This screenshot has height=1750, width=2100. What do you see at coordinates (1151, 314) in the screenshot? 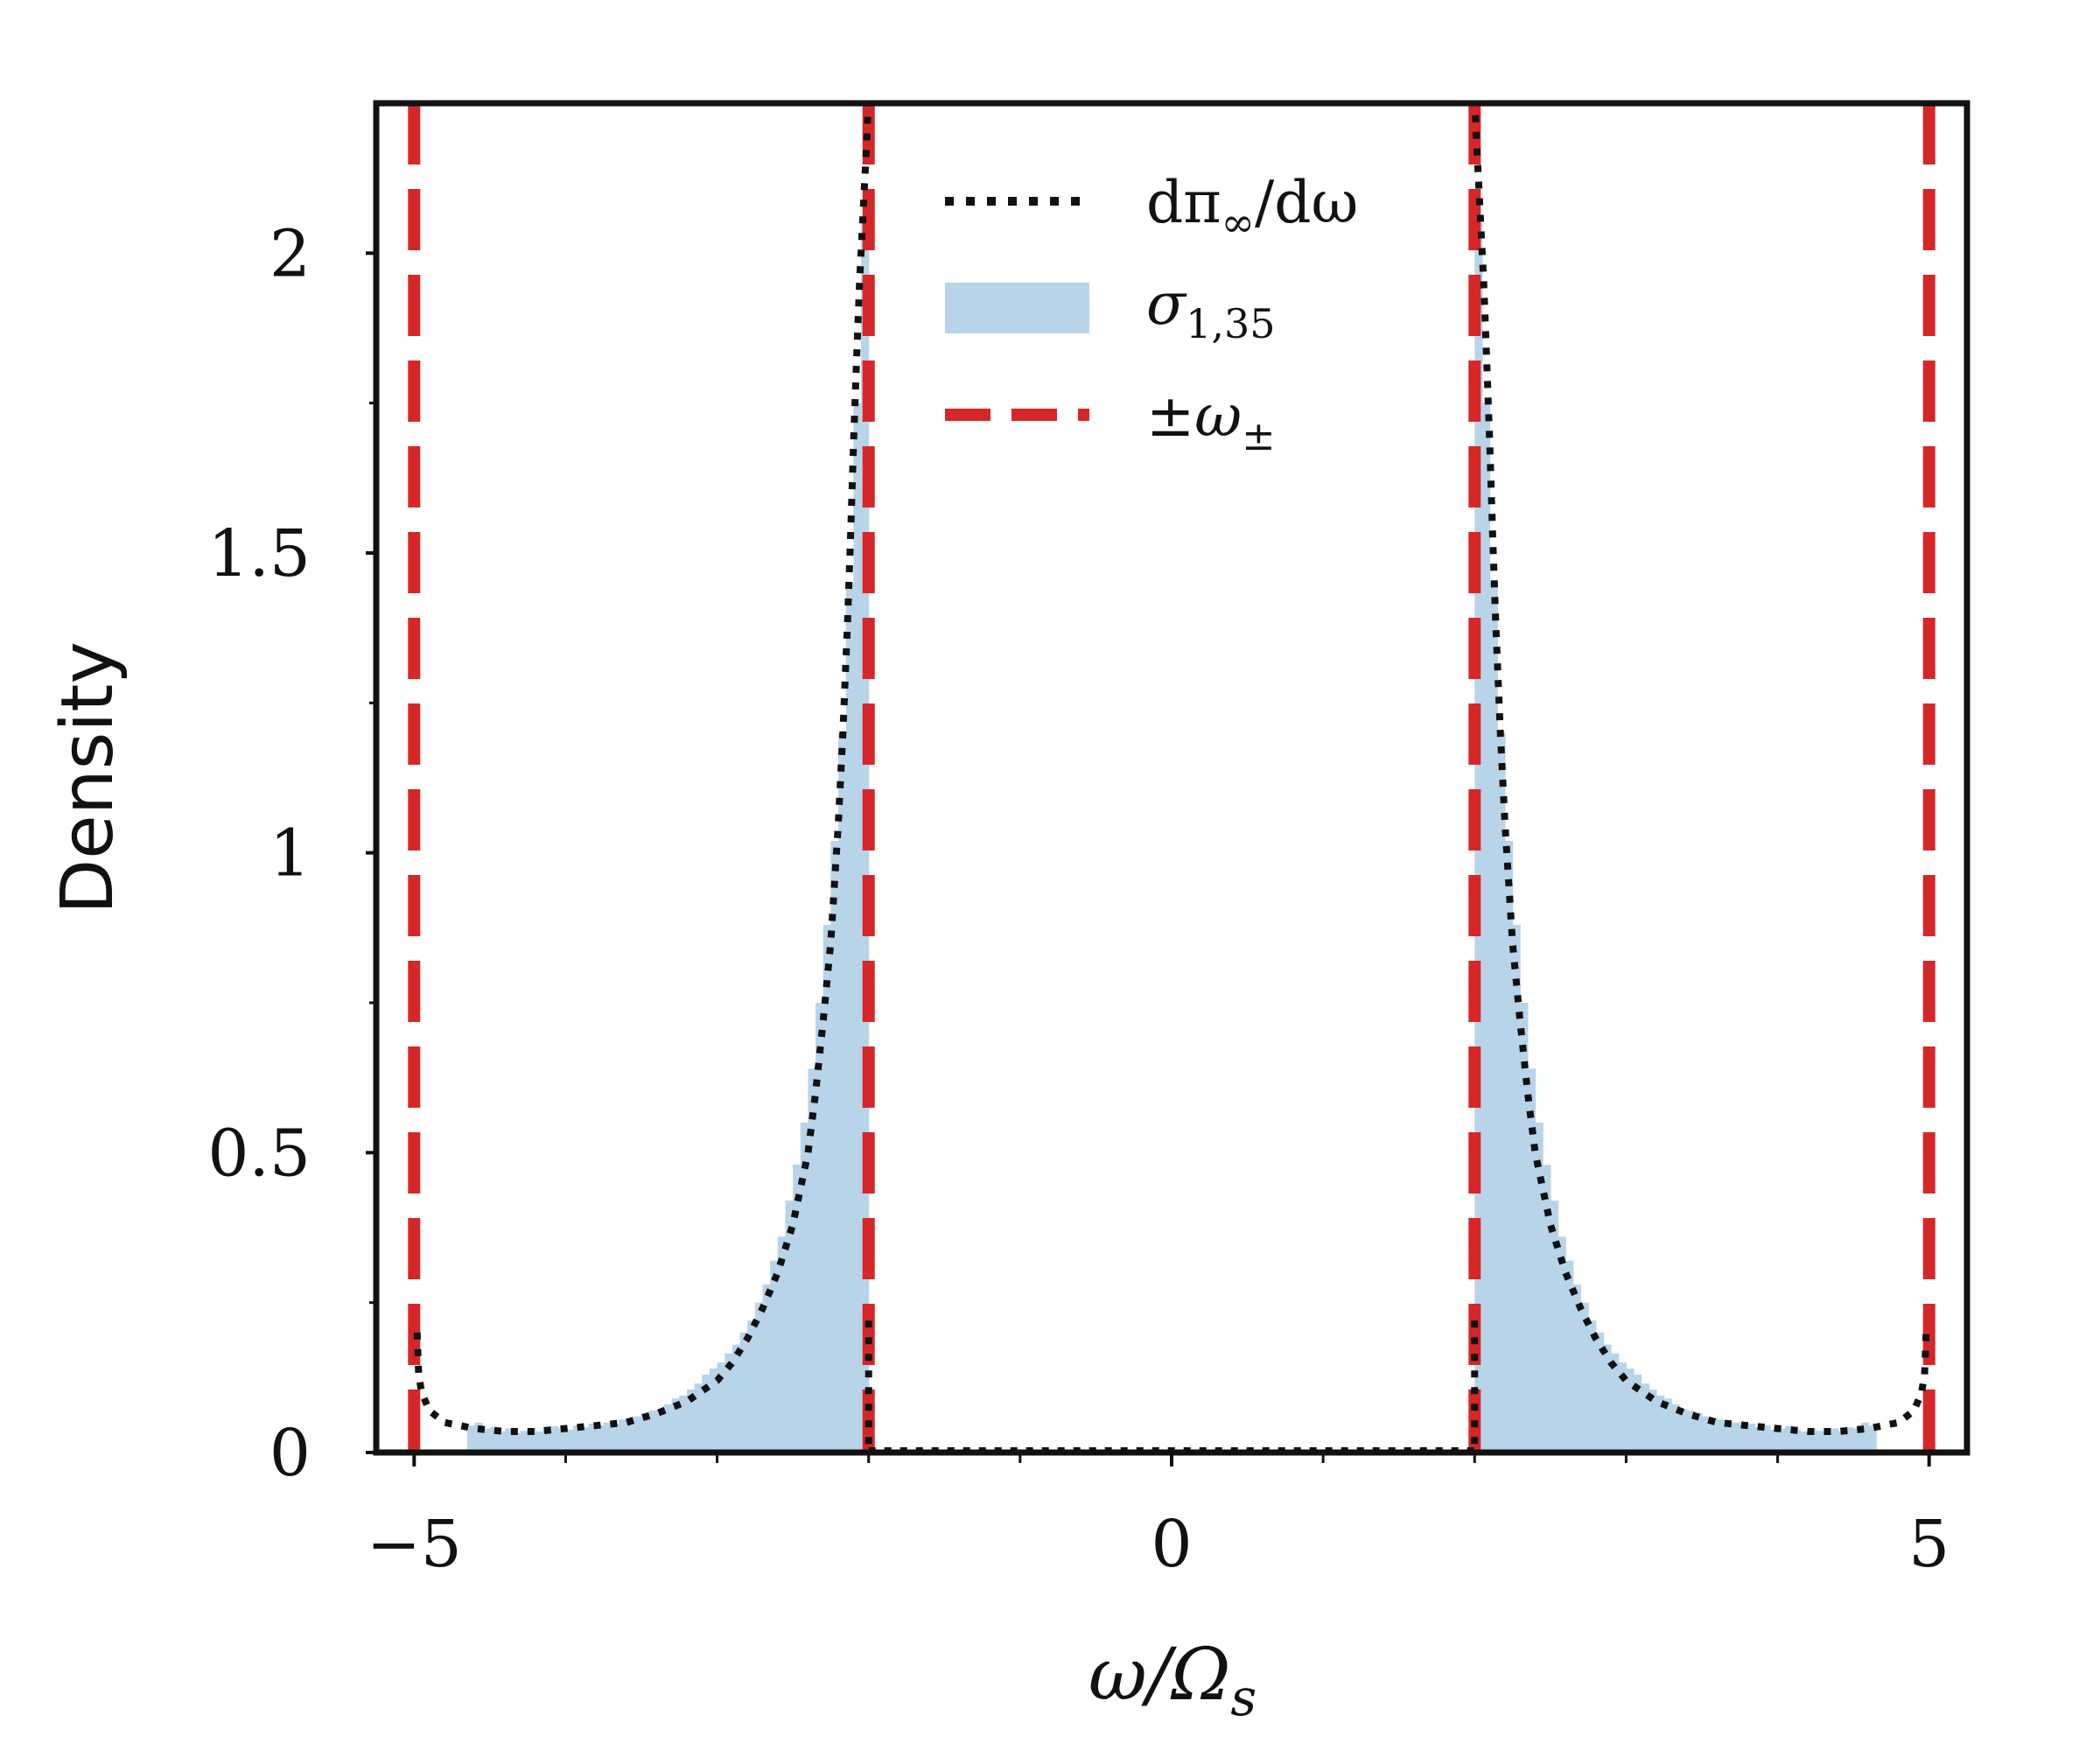
I see `legend: dπ∞/dω σ1,35 ±ω±` at bounding box center [1151, 314].